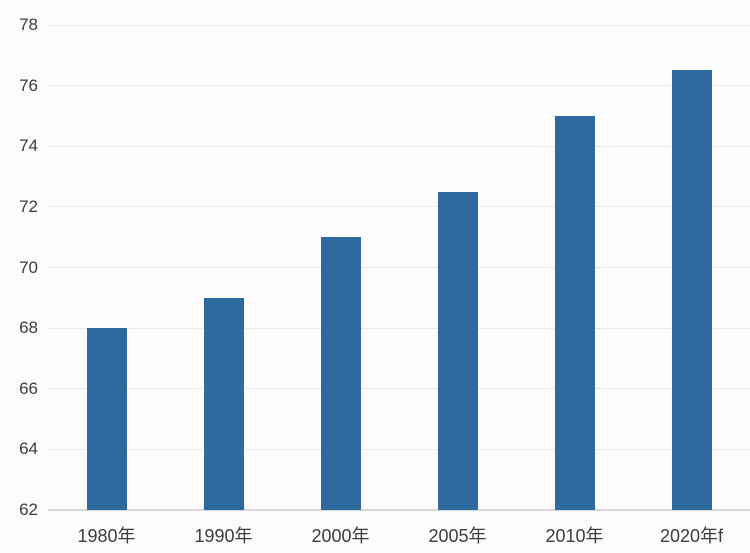 Image resolution: width=750 pixels, height=553 pixels. What do you see at coordinates (28, 85) in the screenshot?
I see `y-tick-label-76: 76` at bounding box center [28, 85].